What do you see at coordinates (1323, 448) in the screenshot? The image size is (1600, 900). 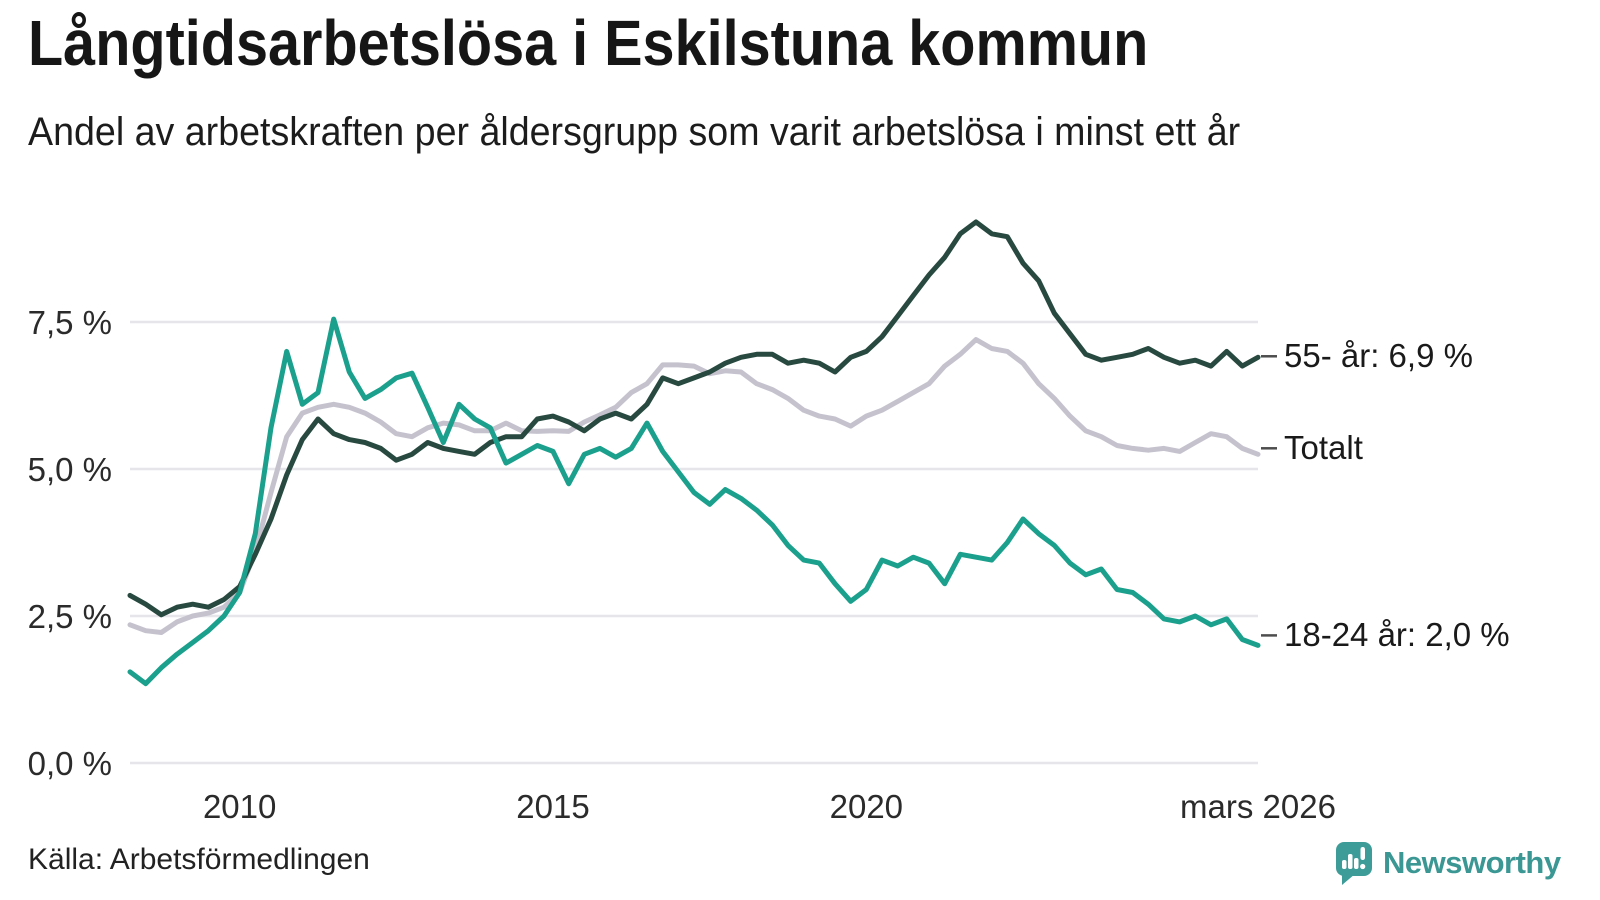 I see `series-end-label-totalt: Totalt` at bounding box center [1323, 448].